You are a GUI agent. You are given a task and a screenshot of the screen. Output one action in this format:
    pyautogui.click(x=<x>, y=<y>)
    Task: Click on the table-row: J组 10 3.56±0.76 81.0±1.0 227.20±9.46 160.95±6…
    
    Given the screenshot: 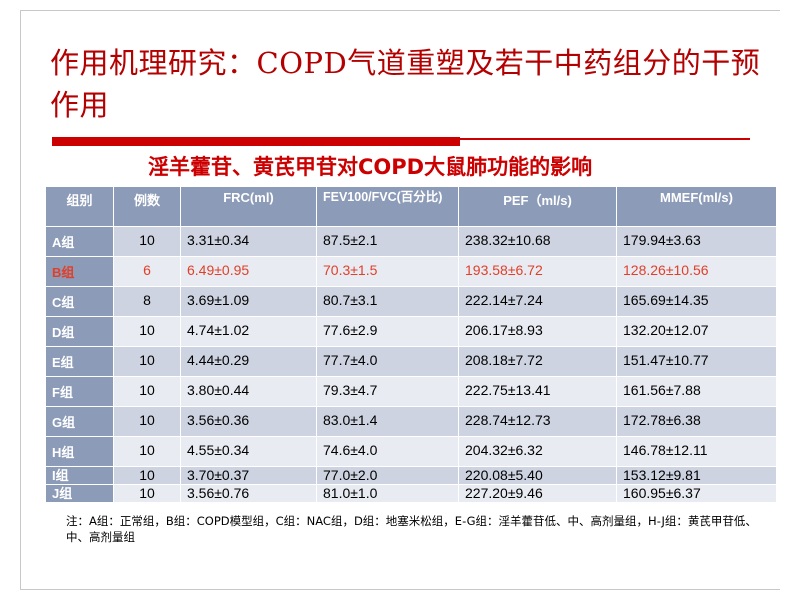 What is the action you would take?
    pyautogui.click(x=411, y=493)
    